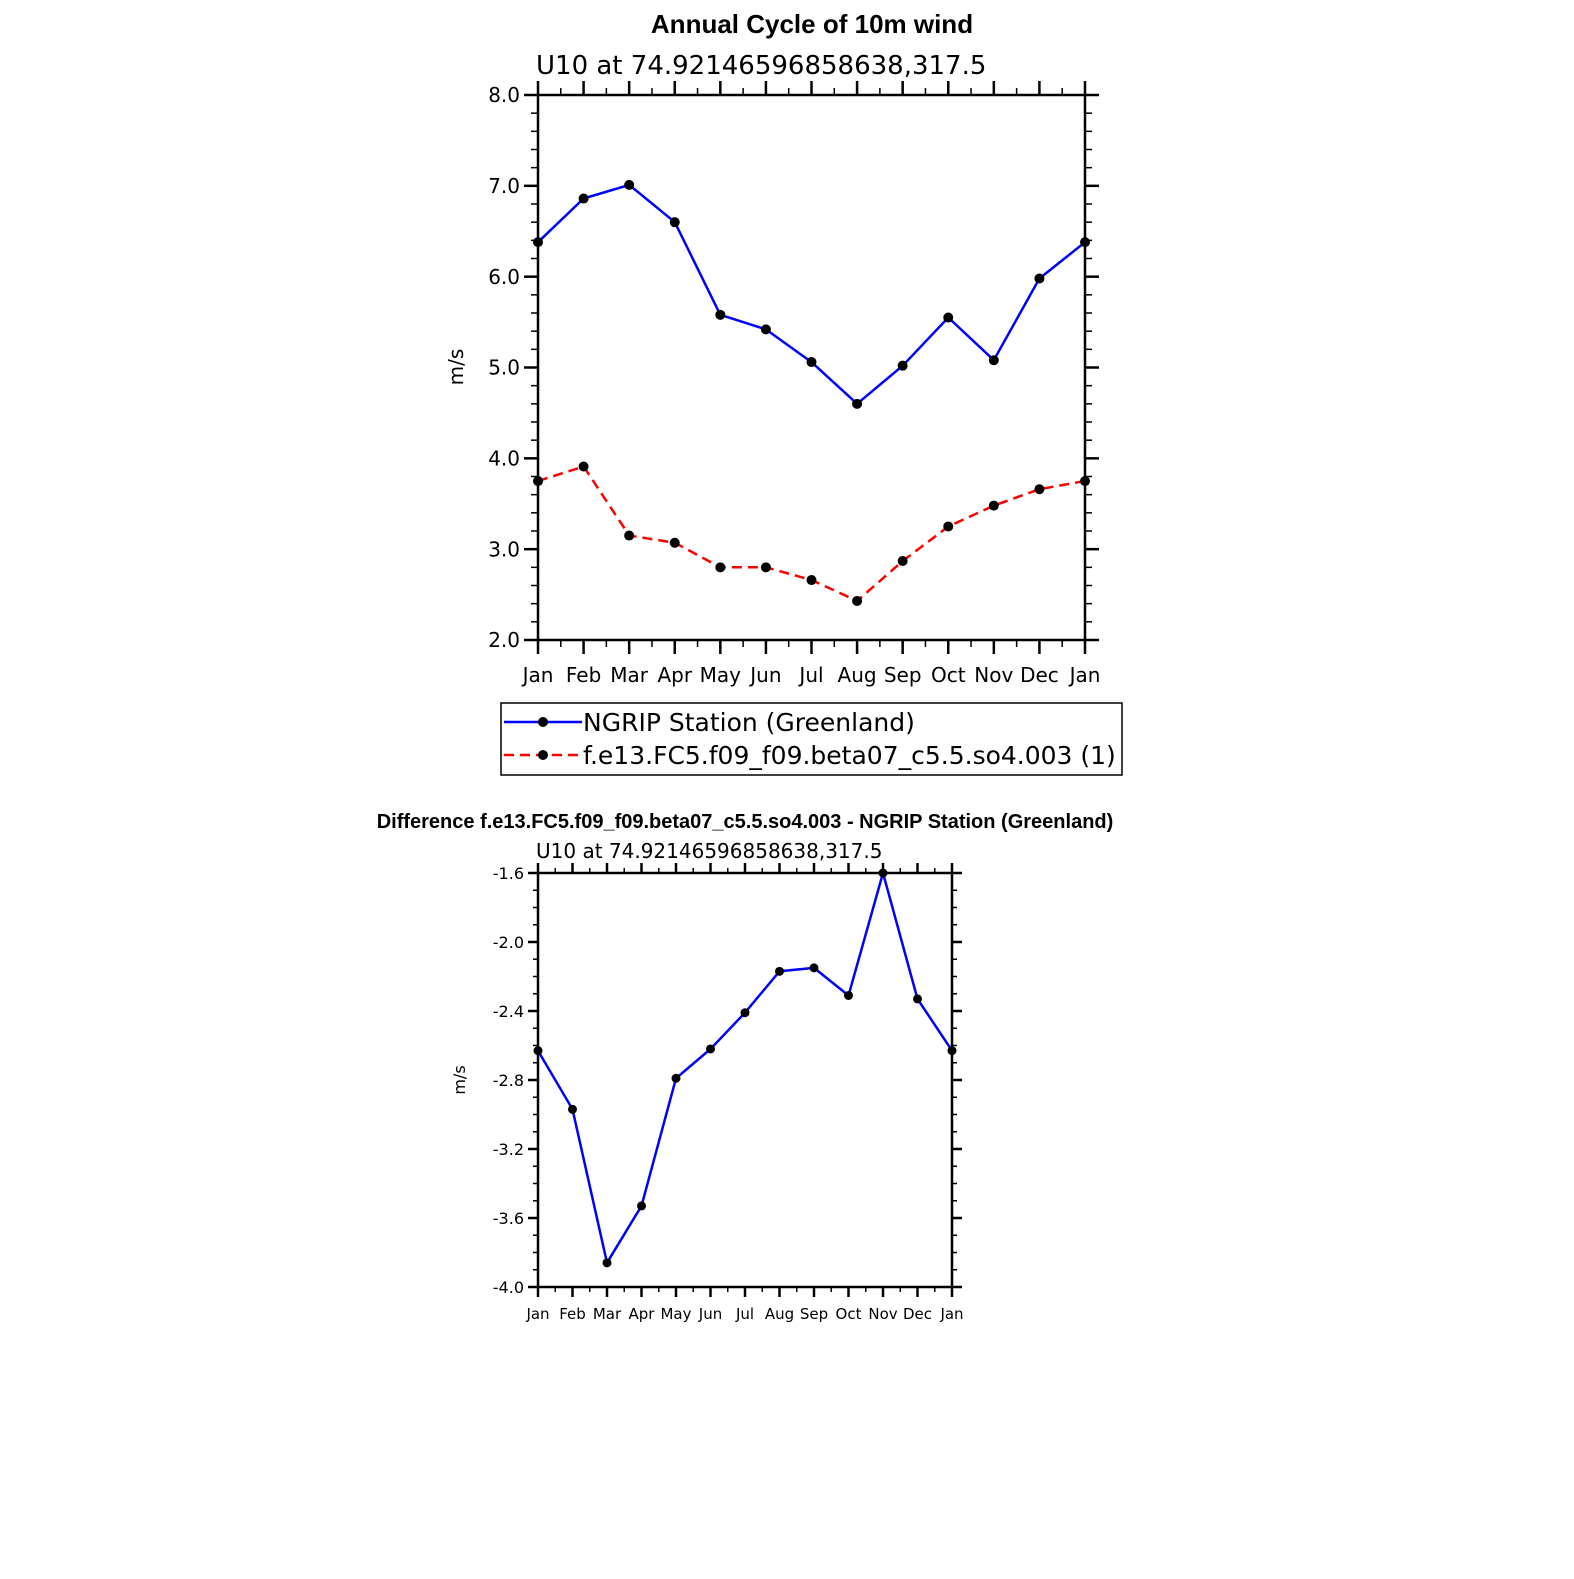 This screenshot has width=1574, height=1579. Describe the element at coordinates (508, 1218) in the screenshot. I see `y-tick-label: -3.6` at that location.